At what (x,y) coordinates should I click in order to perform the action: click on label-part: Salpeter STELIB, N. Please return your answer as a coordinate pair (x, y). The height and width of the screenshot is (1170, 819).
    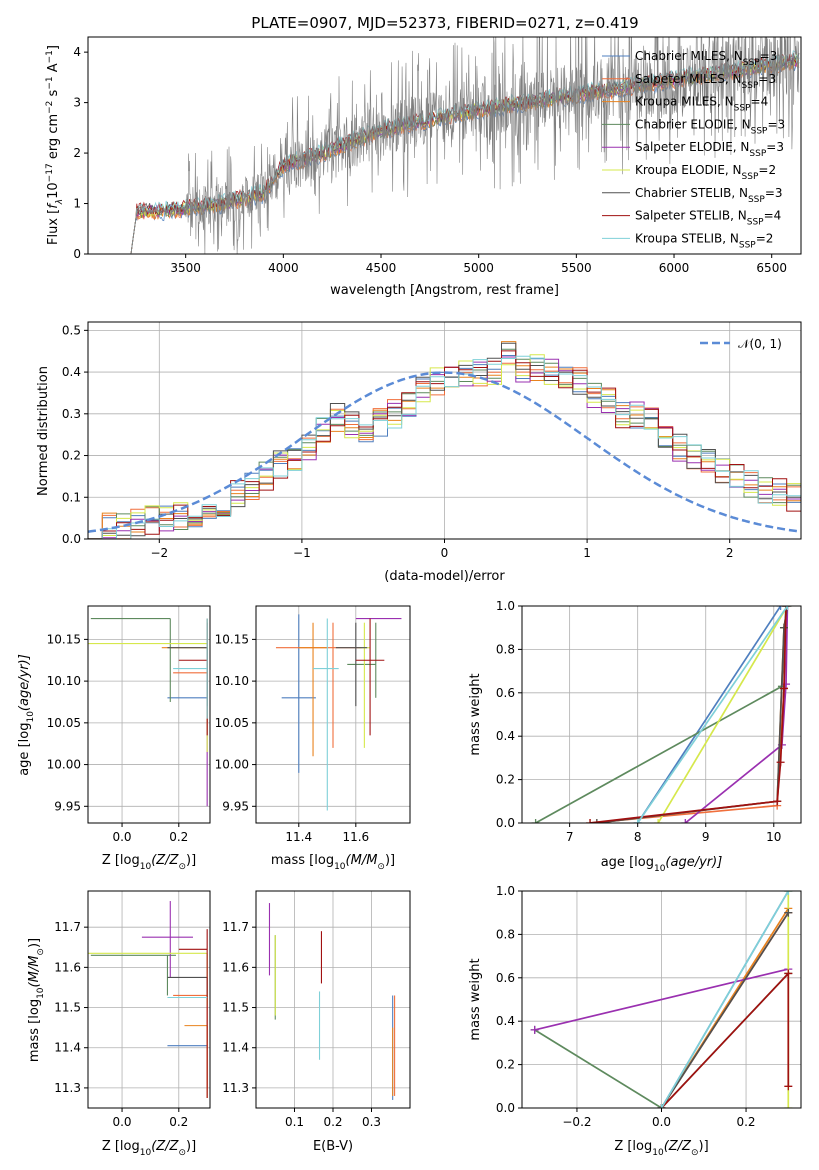
    Looking at the image, I should click on (691, 216).